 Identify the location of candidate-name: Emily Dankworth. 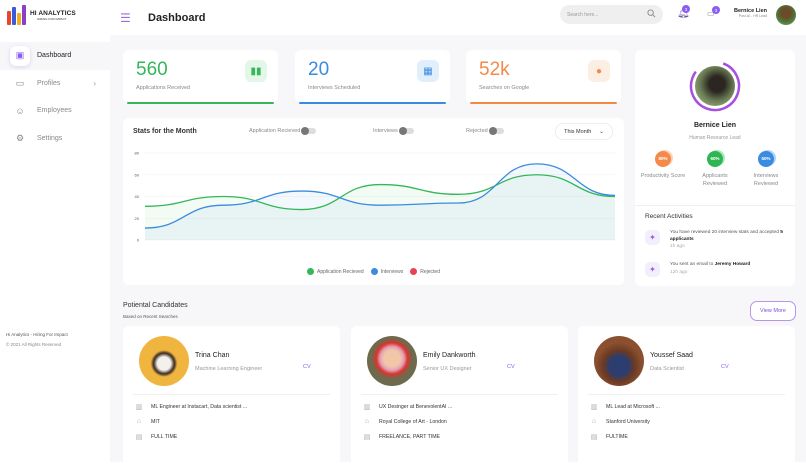
(449, 355).